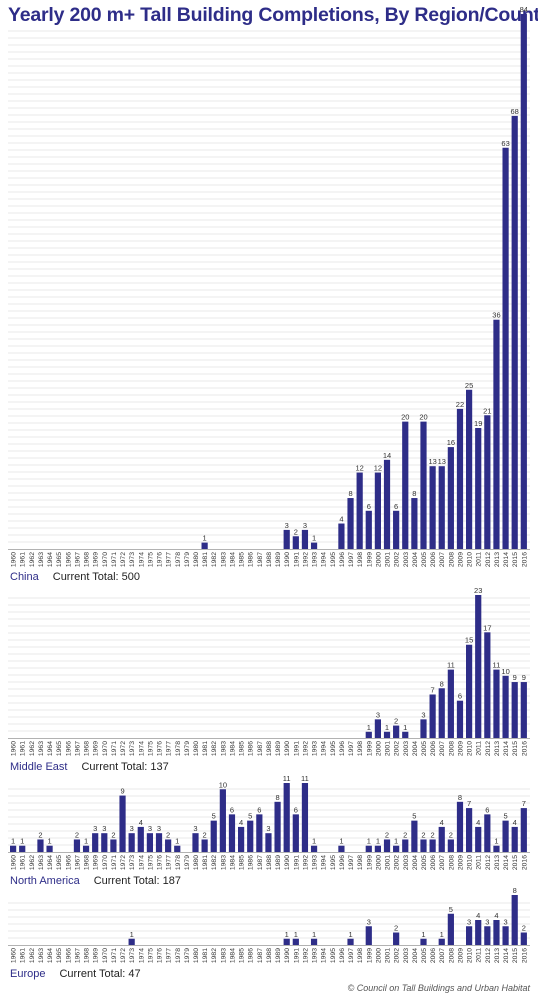 Image resolution: width=538 pixels, height=1000 pixels. I want to click on year-tick-label: 1993, so click(315, 748).